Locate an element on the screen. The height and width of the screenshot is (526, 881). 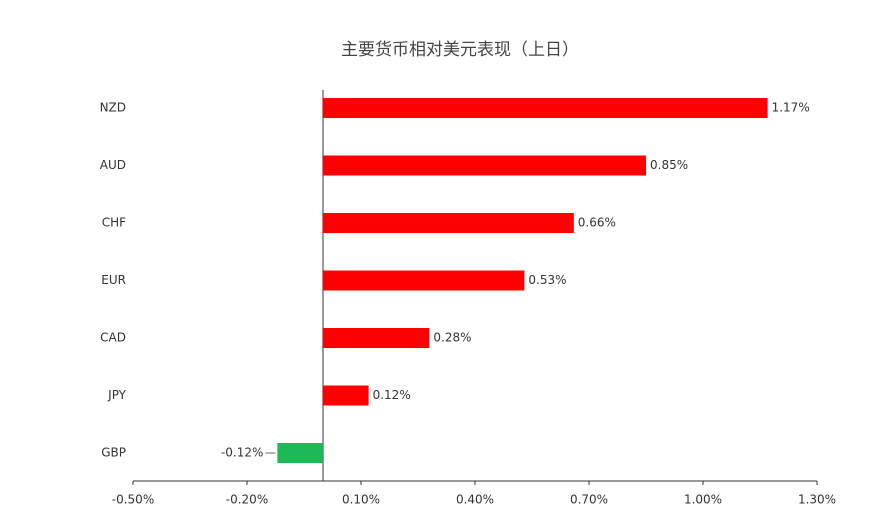
y-tick-label: EUR is located at coordinates (113, 280).